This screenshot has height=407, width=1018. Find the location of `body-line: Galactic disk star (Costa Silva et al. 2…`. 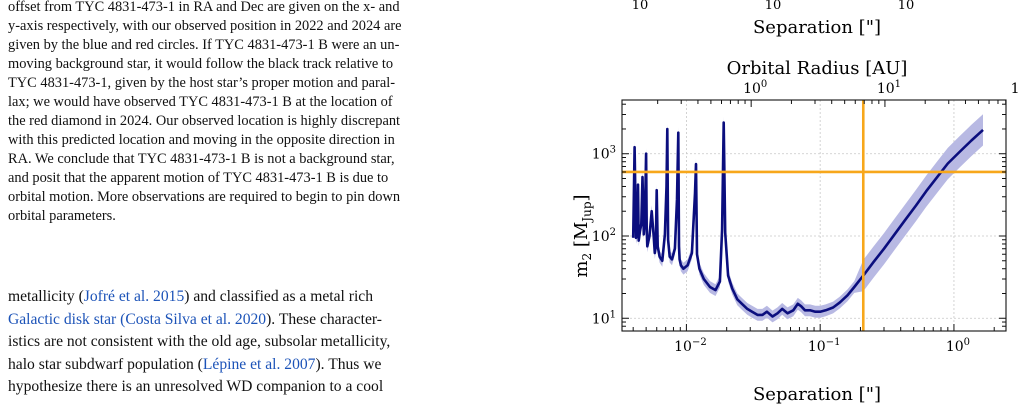

body-line: Galactic disk star (Costa Silva et al. 2… is located at coordinates (251, 320).